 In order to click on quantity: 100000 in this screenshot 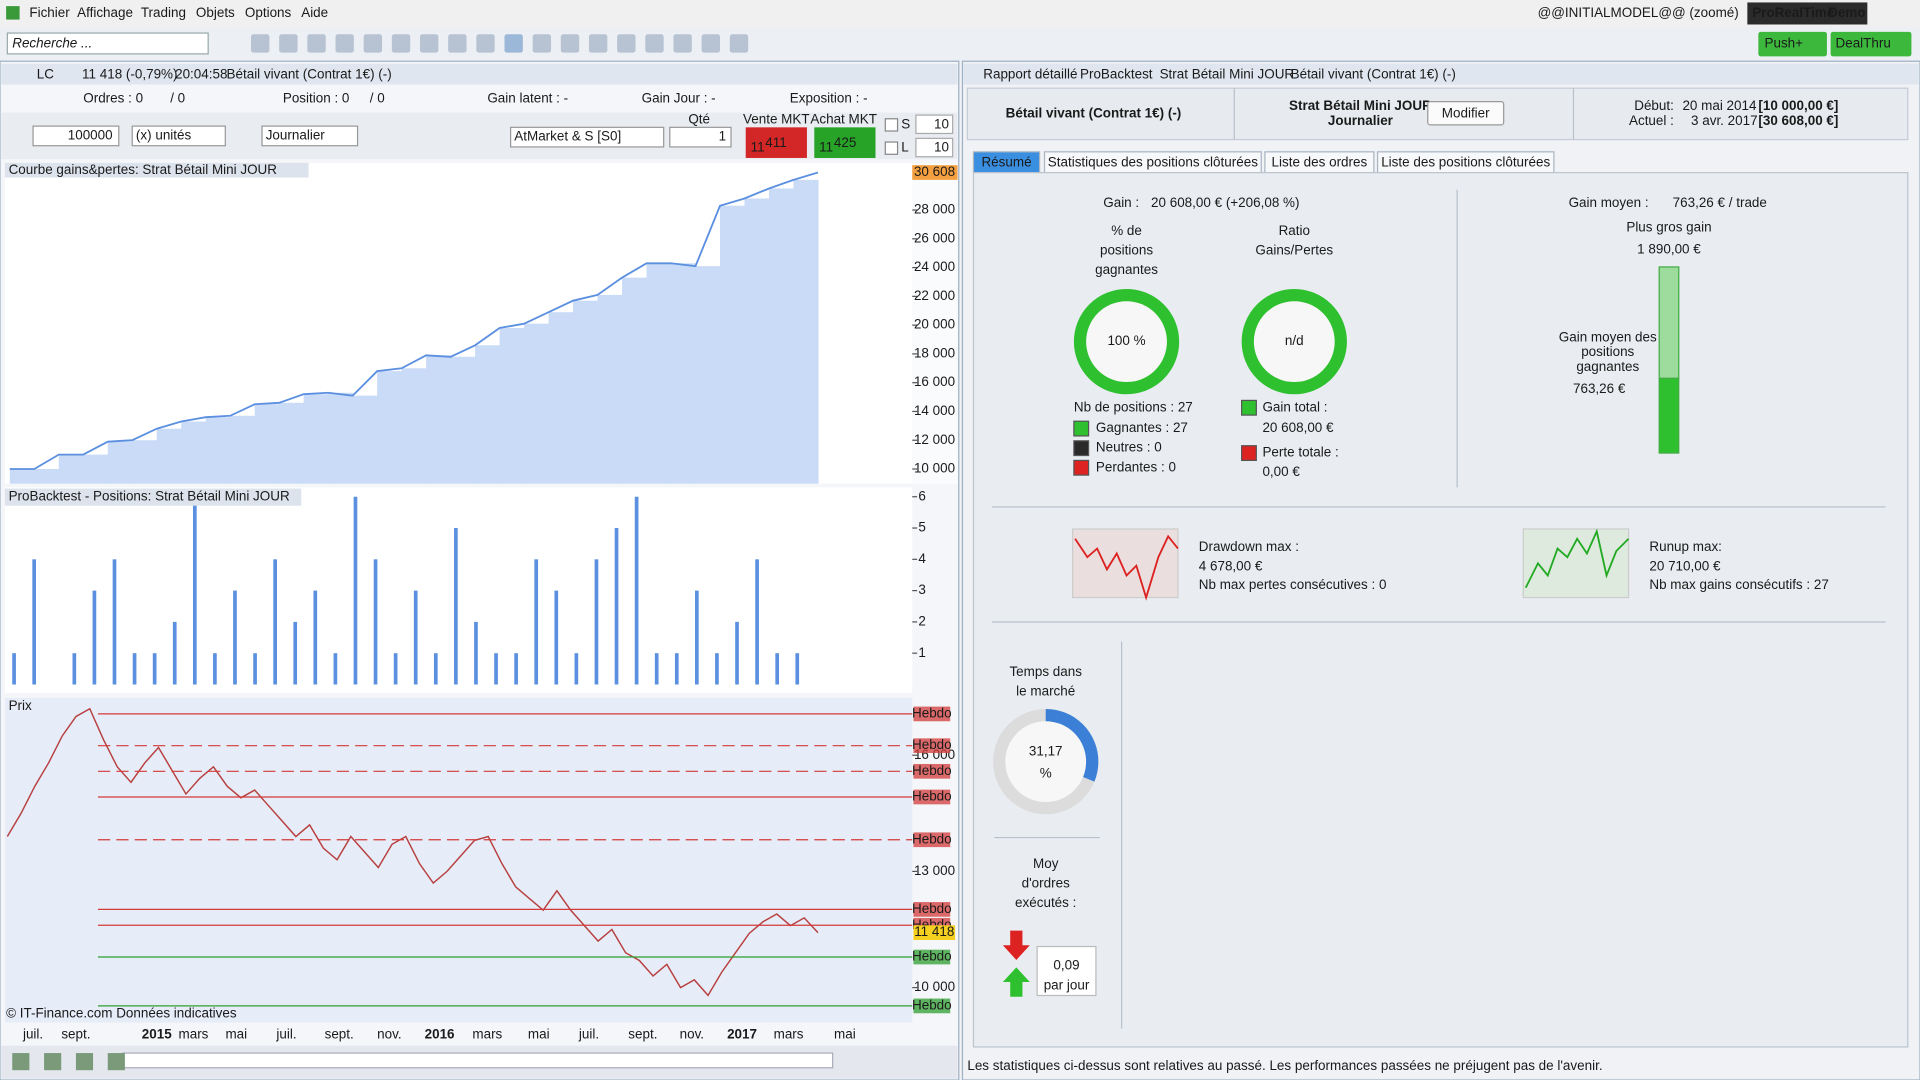, I will do `click(90, 134)`.